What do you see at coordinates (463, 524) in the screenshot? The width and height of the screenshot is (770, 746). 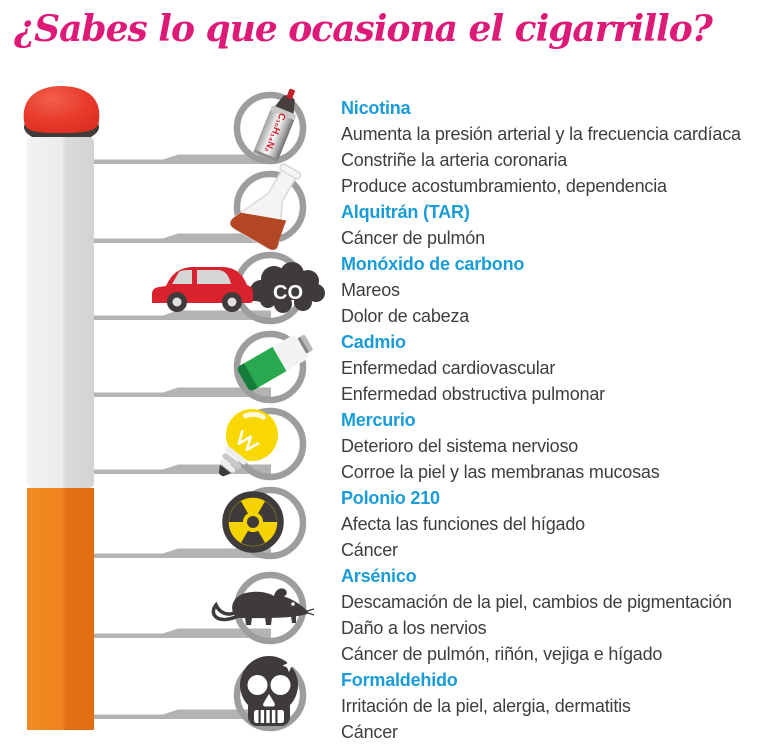 I see `effect-line: Afecta las funciones del hígado` at bounding box center [463, 524].